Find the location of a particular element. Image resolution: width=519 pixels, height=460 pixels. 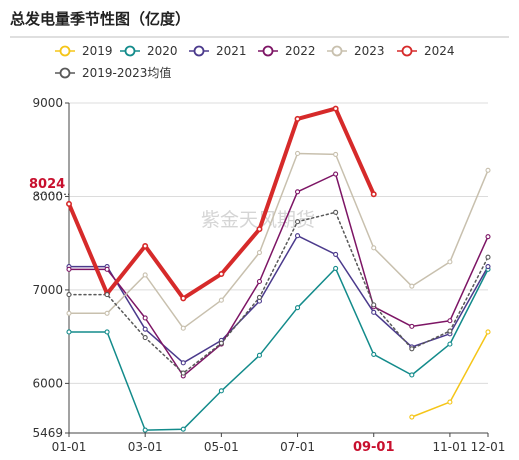

legend-item-2024: 2024 is located at coordinates (426, 51).